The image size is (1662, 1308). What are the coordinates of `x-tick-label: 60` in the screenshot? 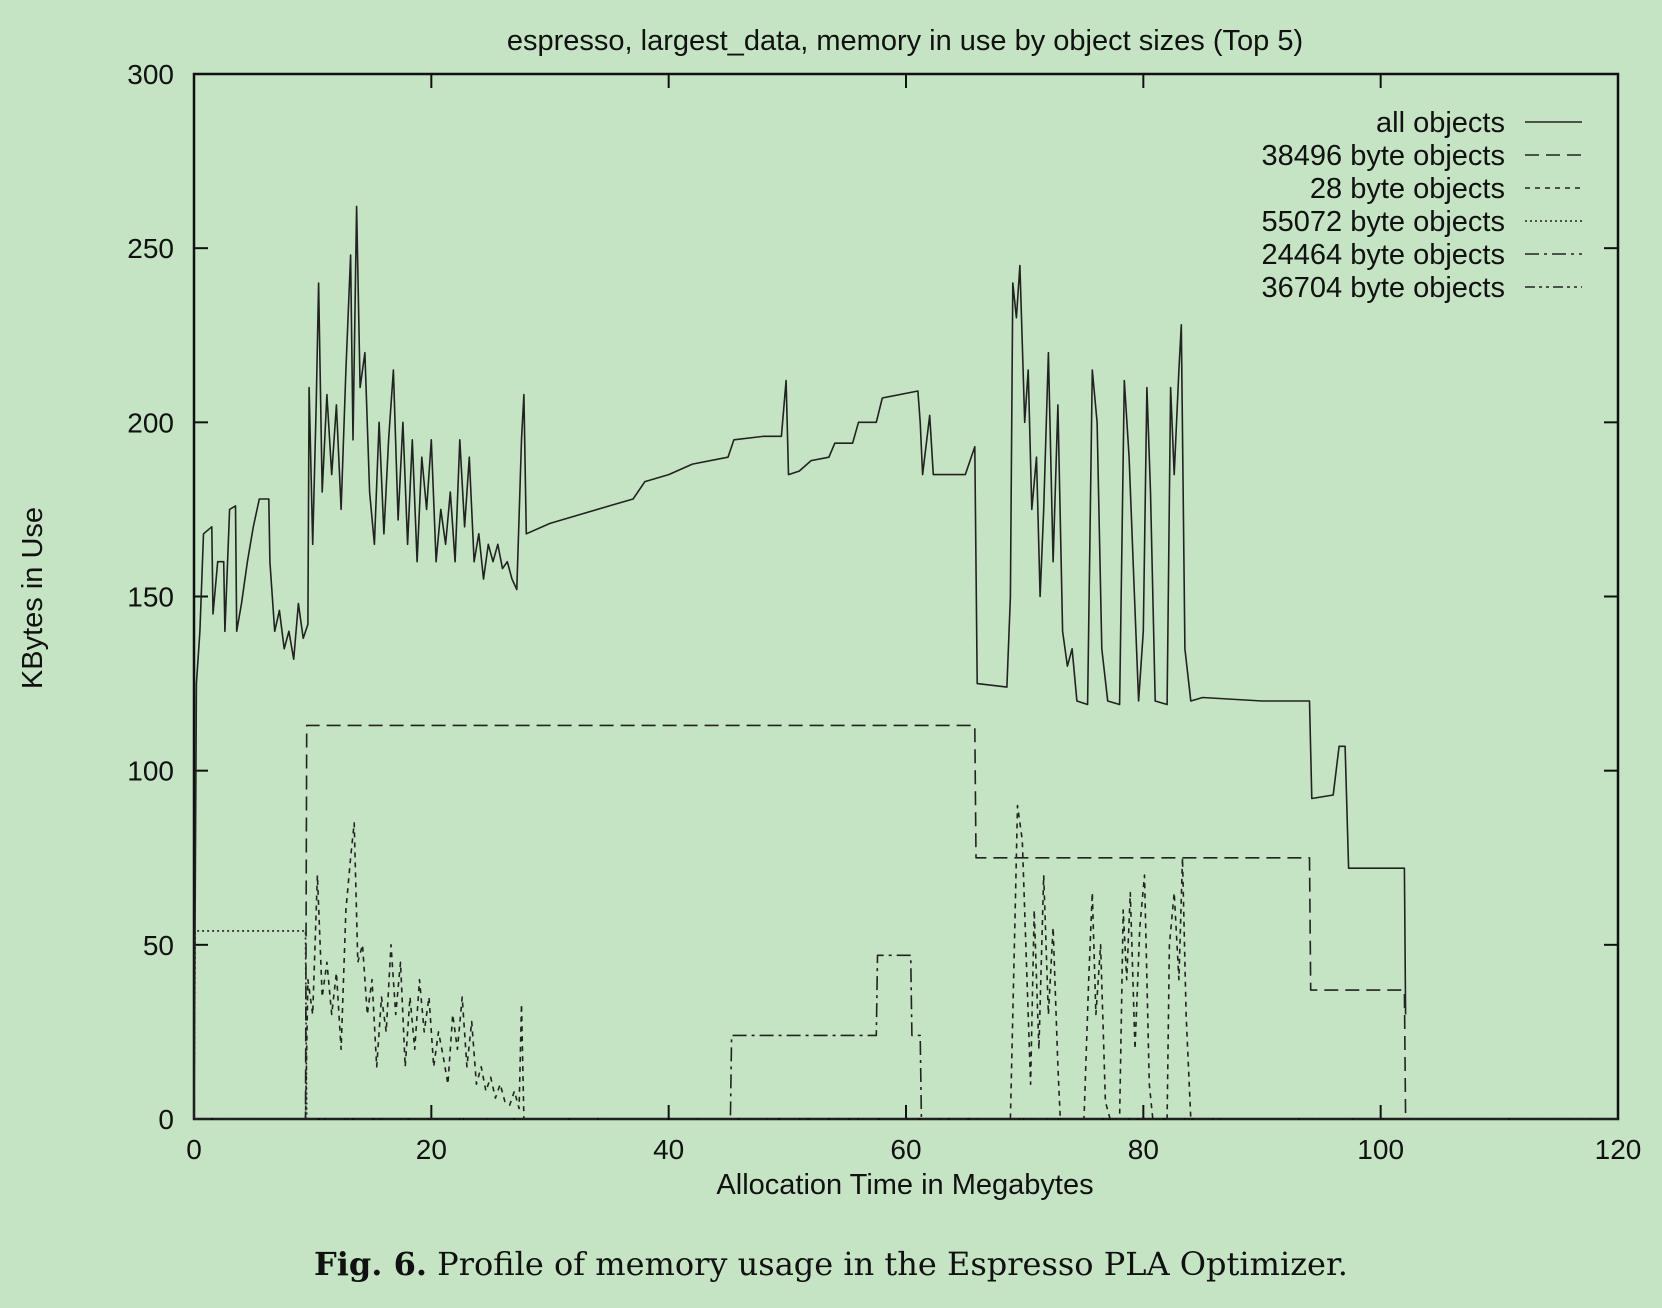 It's located at (905, 1149).